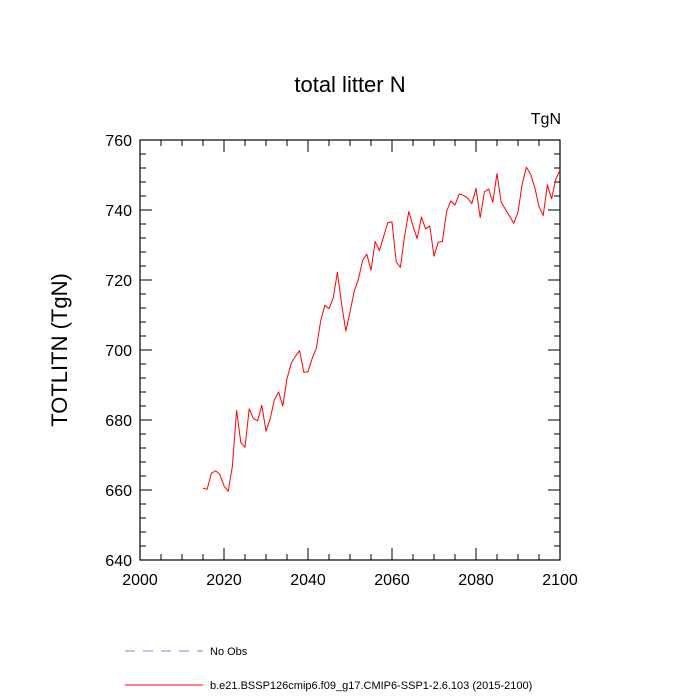 The image size is (700, 700). Describe the element at coordinates (118, 281) in the screenshot. I see `y-tick-label: 720` at that location.